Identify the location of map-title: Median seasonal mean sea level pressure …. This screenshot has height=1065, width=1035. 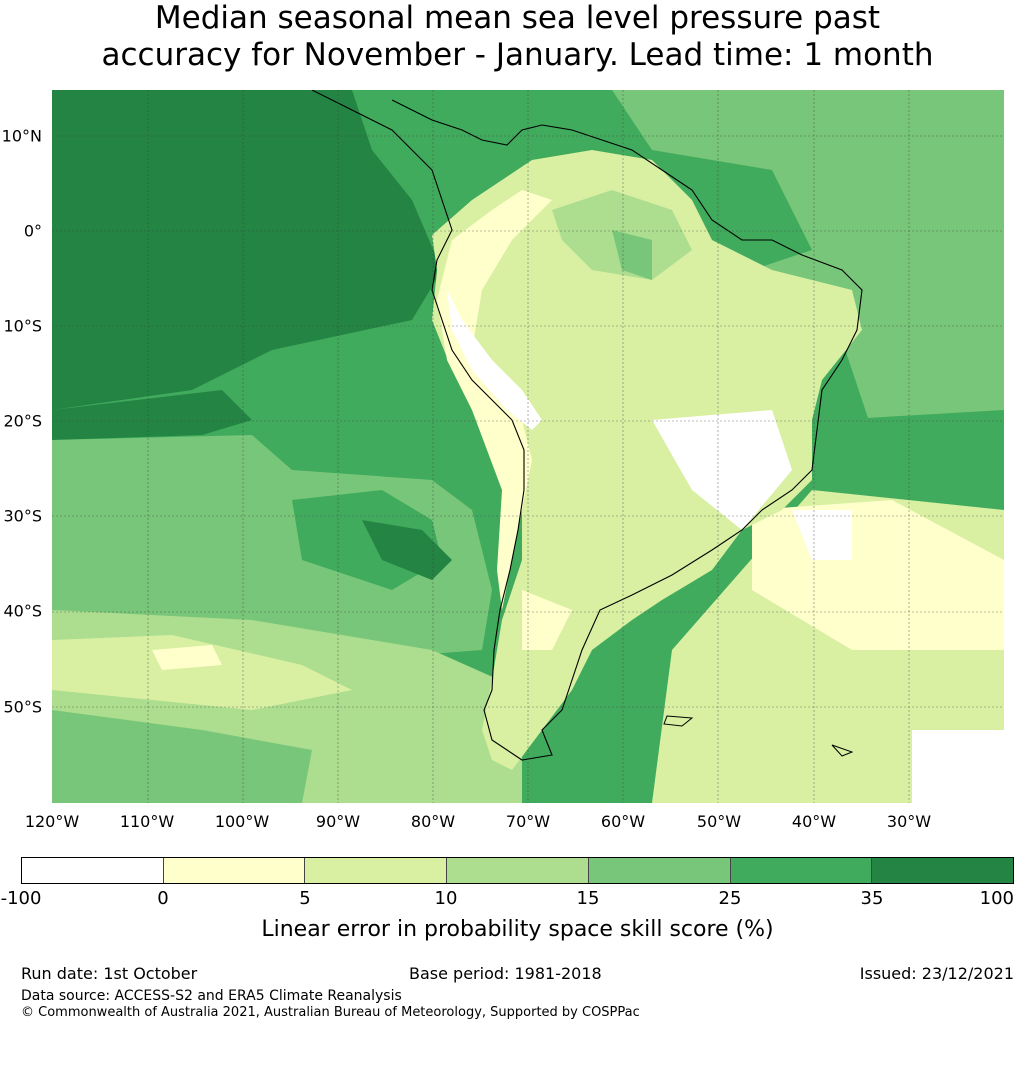
(517, 37).